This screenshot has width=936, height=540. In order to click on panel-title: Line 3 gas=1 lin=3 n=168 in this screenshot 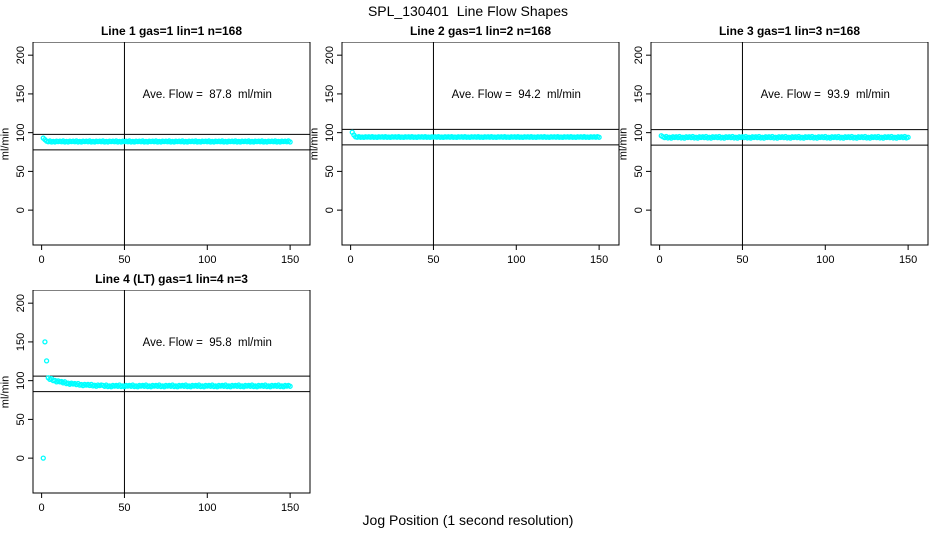, I will do `click(789, 31)`.